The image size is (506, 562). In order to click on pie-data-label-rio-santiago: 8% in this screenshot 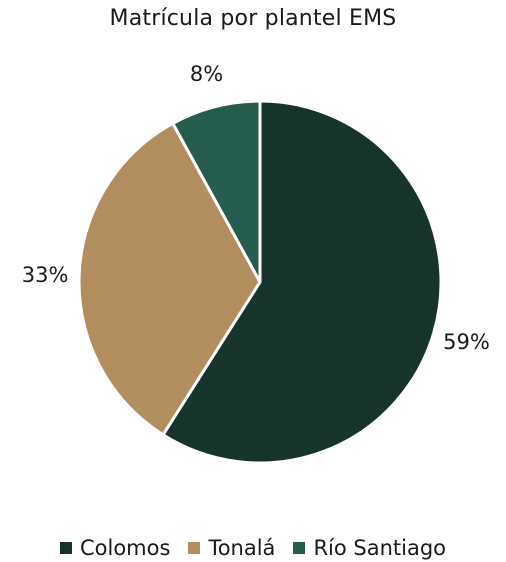, I will do `click(206, 74)`.